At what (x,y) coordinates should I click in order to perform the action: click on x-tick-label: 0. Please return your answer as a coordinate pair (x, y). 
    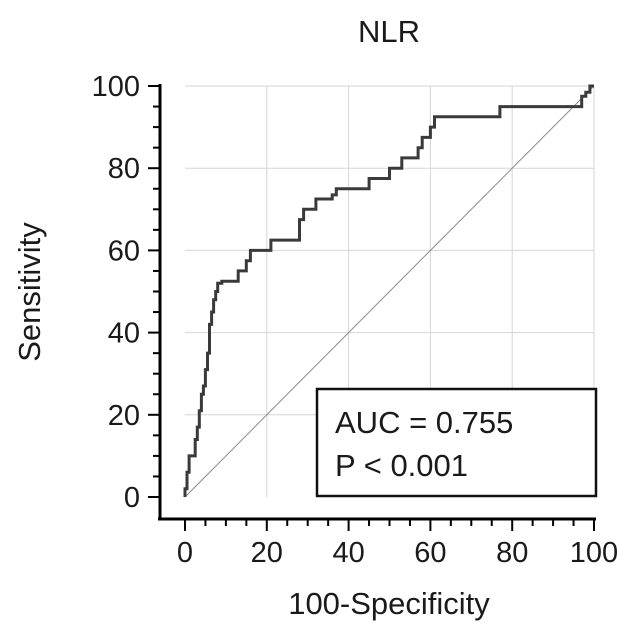
    Looking at the image, I should click on (185, 553).